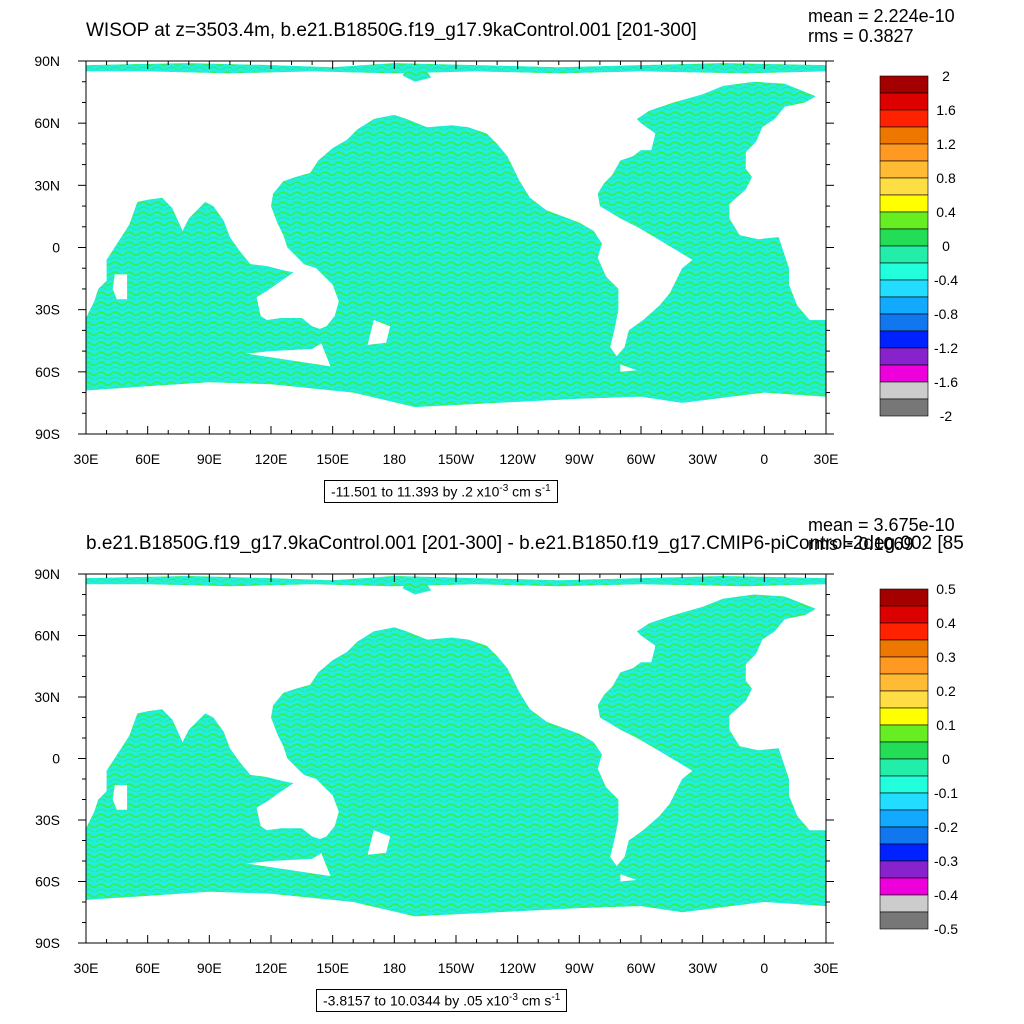 The image size is (1024, 1024). Describe the element at coordinates (946, 110) in the screenshot. I see `colorbar-label: 1.6` at that location.